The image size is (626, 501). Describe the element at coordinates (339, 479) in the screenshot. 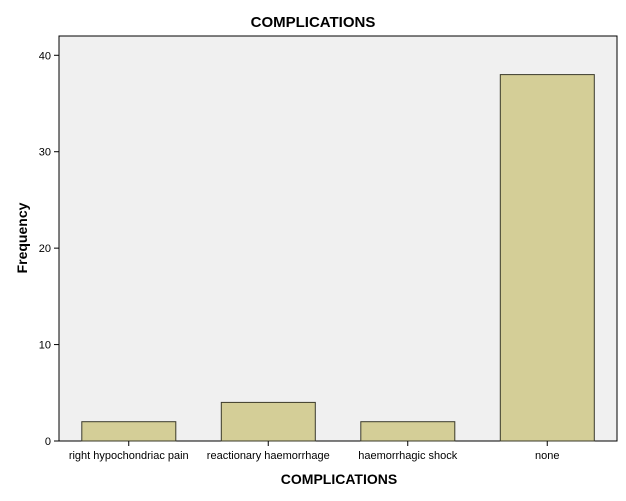

I see `x-axis-title: COMPLICATIONS` at that location.